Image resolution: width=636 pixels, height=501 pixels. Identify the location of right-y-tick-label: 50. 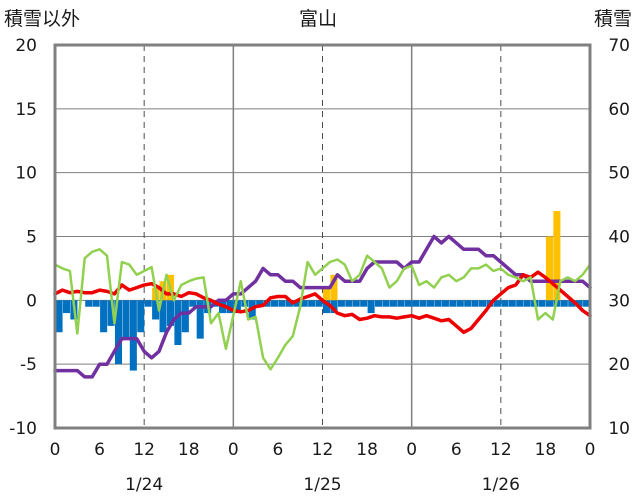
(619, 174).